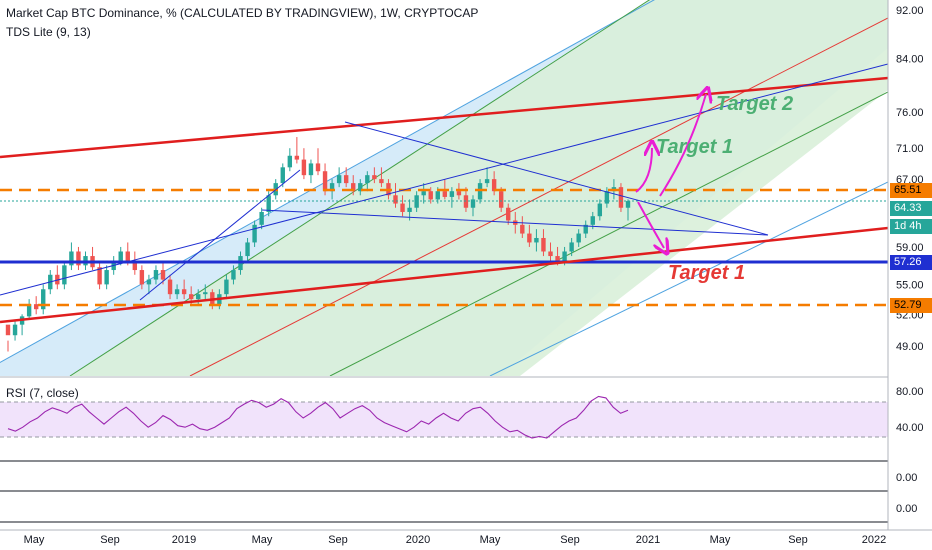 The image size is (932, 550). Describe the element at coordinates (220, 235) in the screenshot. I see `blue-trendline-steep` at that location.